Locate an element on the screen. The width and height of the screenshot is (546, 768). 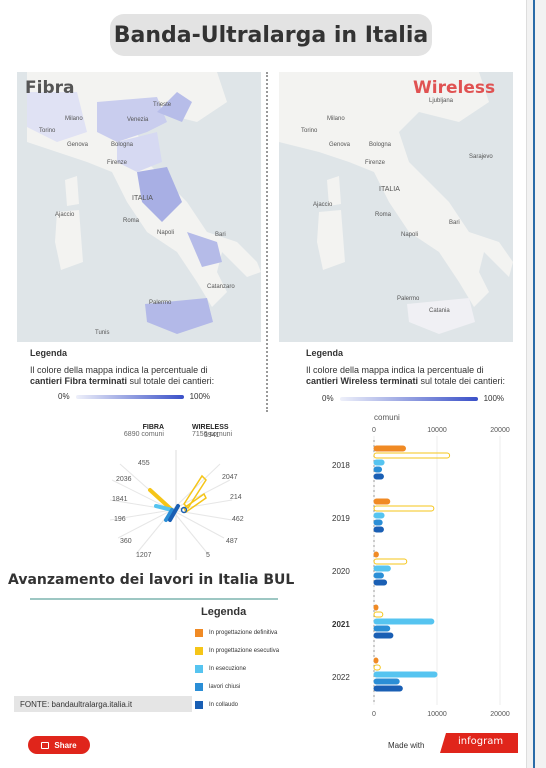
infogram-logo: infogram is located at coordinates (479, 743).